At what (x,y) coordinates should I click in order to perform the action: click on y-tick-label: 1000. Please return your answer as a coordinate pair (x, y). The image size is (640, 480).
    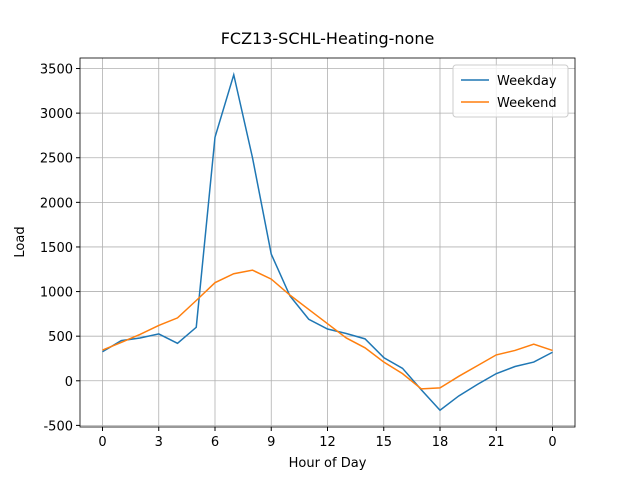
    Looking at the image, I should click on (56, 293).